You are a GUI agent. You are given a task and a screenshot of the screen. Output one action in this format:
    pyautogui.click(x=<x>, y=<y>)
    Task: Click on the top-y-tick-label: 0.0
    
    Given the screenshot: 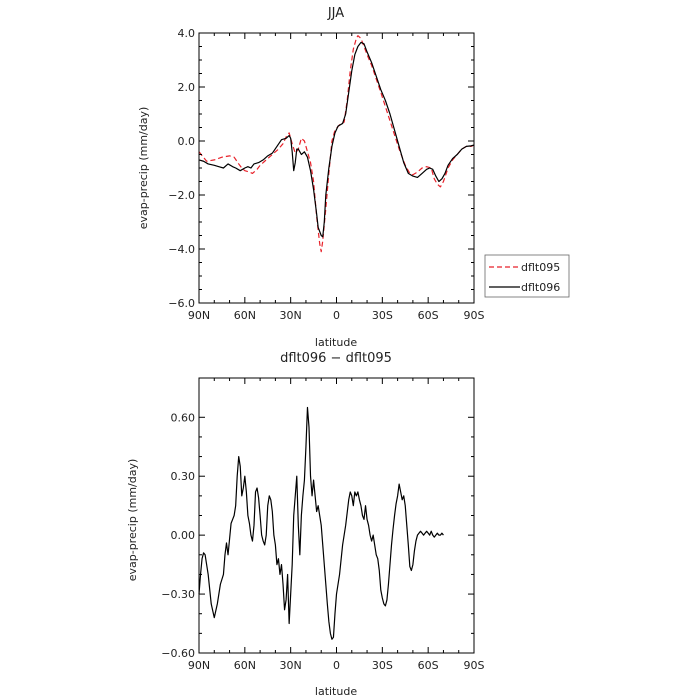 What is the action you would take?
    pyautogui.click(x=187, y=141)
    